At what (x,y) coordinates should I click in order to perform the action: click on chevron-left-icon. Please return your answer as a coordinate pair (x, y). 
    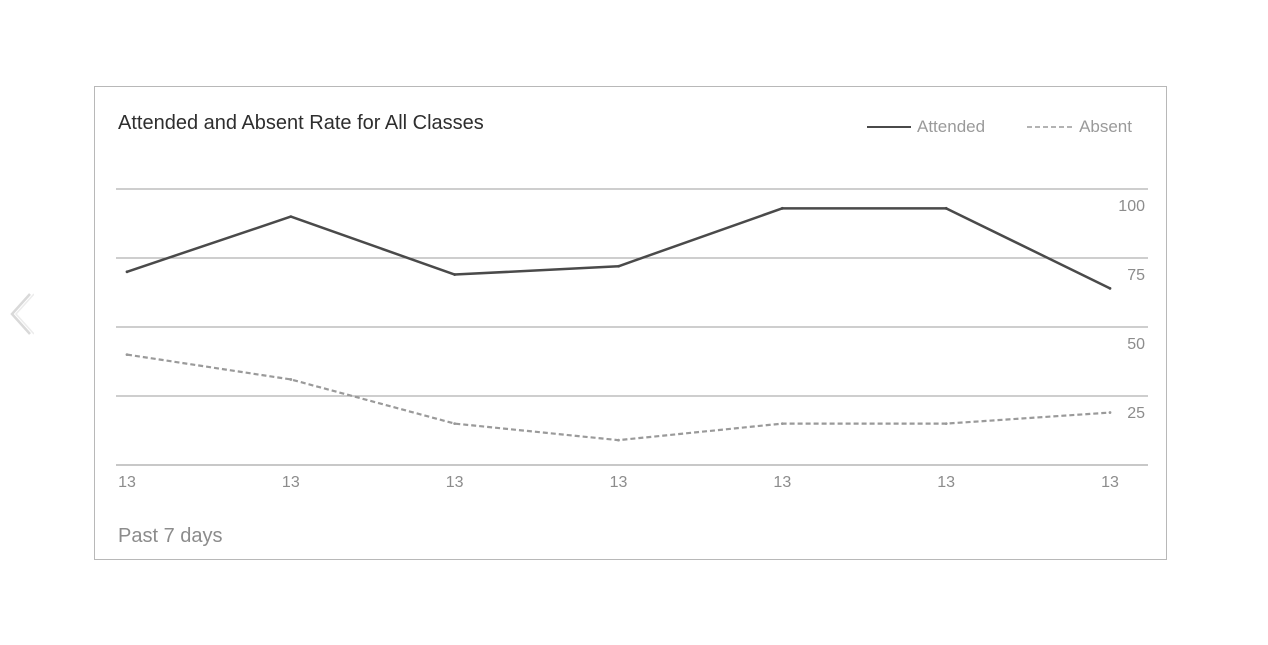
    Looking at the image, I should click on (22, 314).